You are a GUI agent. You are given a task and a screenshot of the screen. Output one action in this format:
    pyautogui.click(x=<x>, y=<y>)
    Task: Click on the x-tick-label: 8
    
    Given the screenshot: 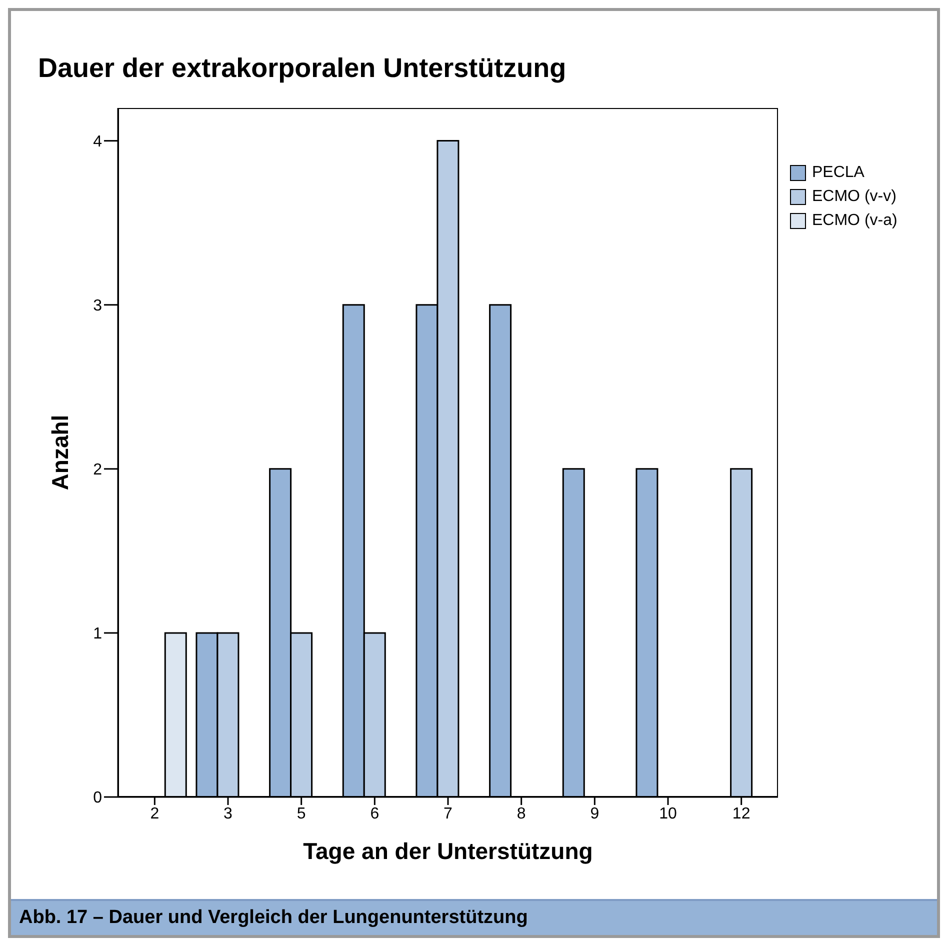 What is the action you would take?
    pyautogui.click(x=521, y=813)
    